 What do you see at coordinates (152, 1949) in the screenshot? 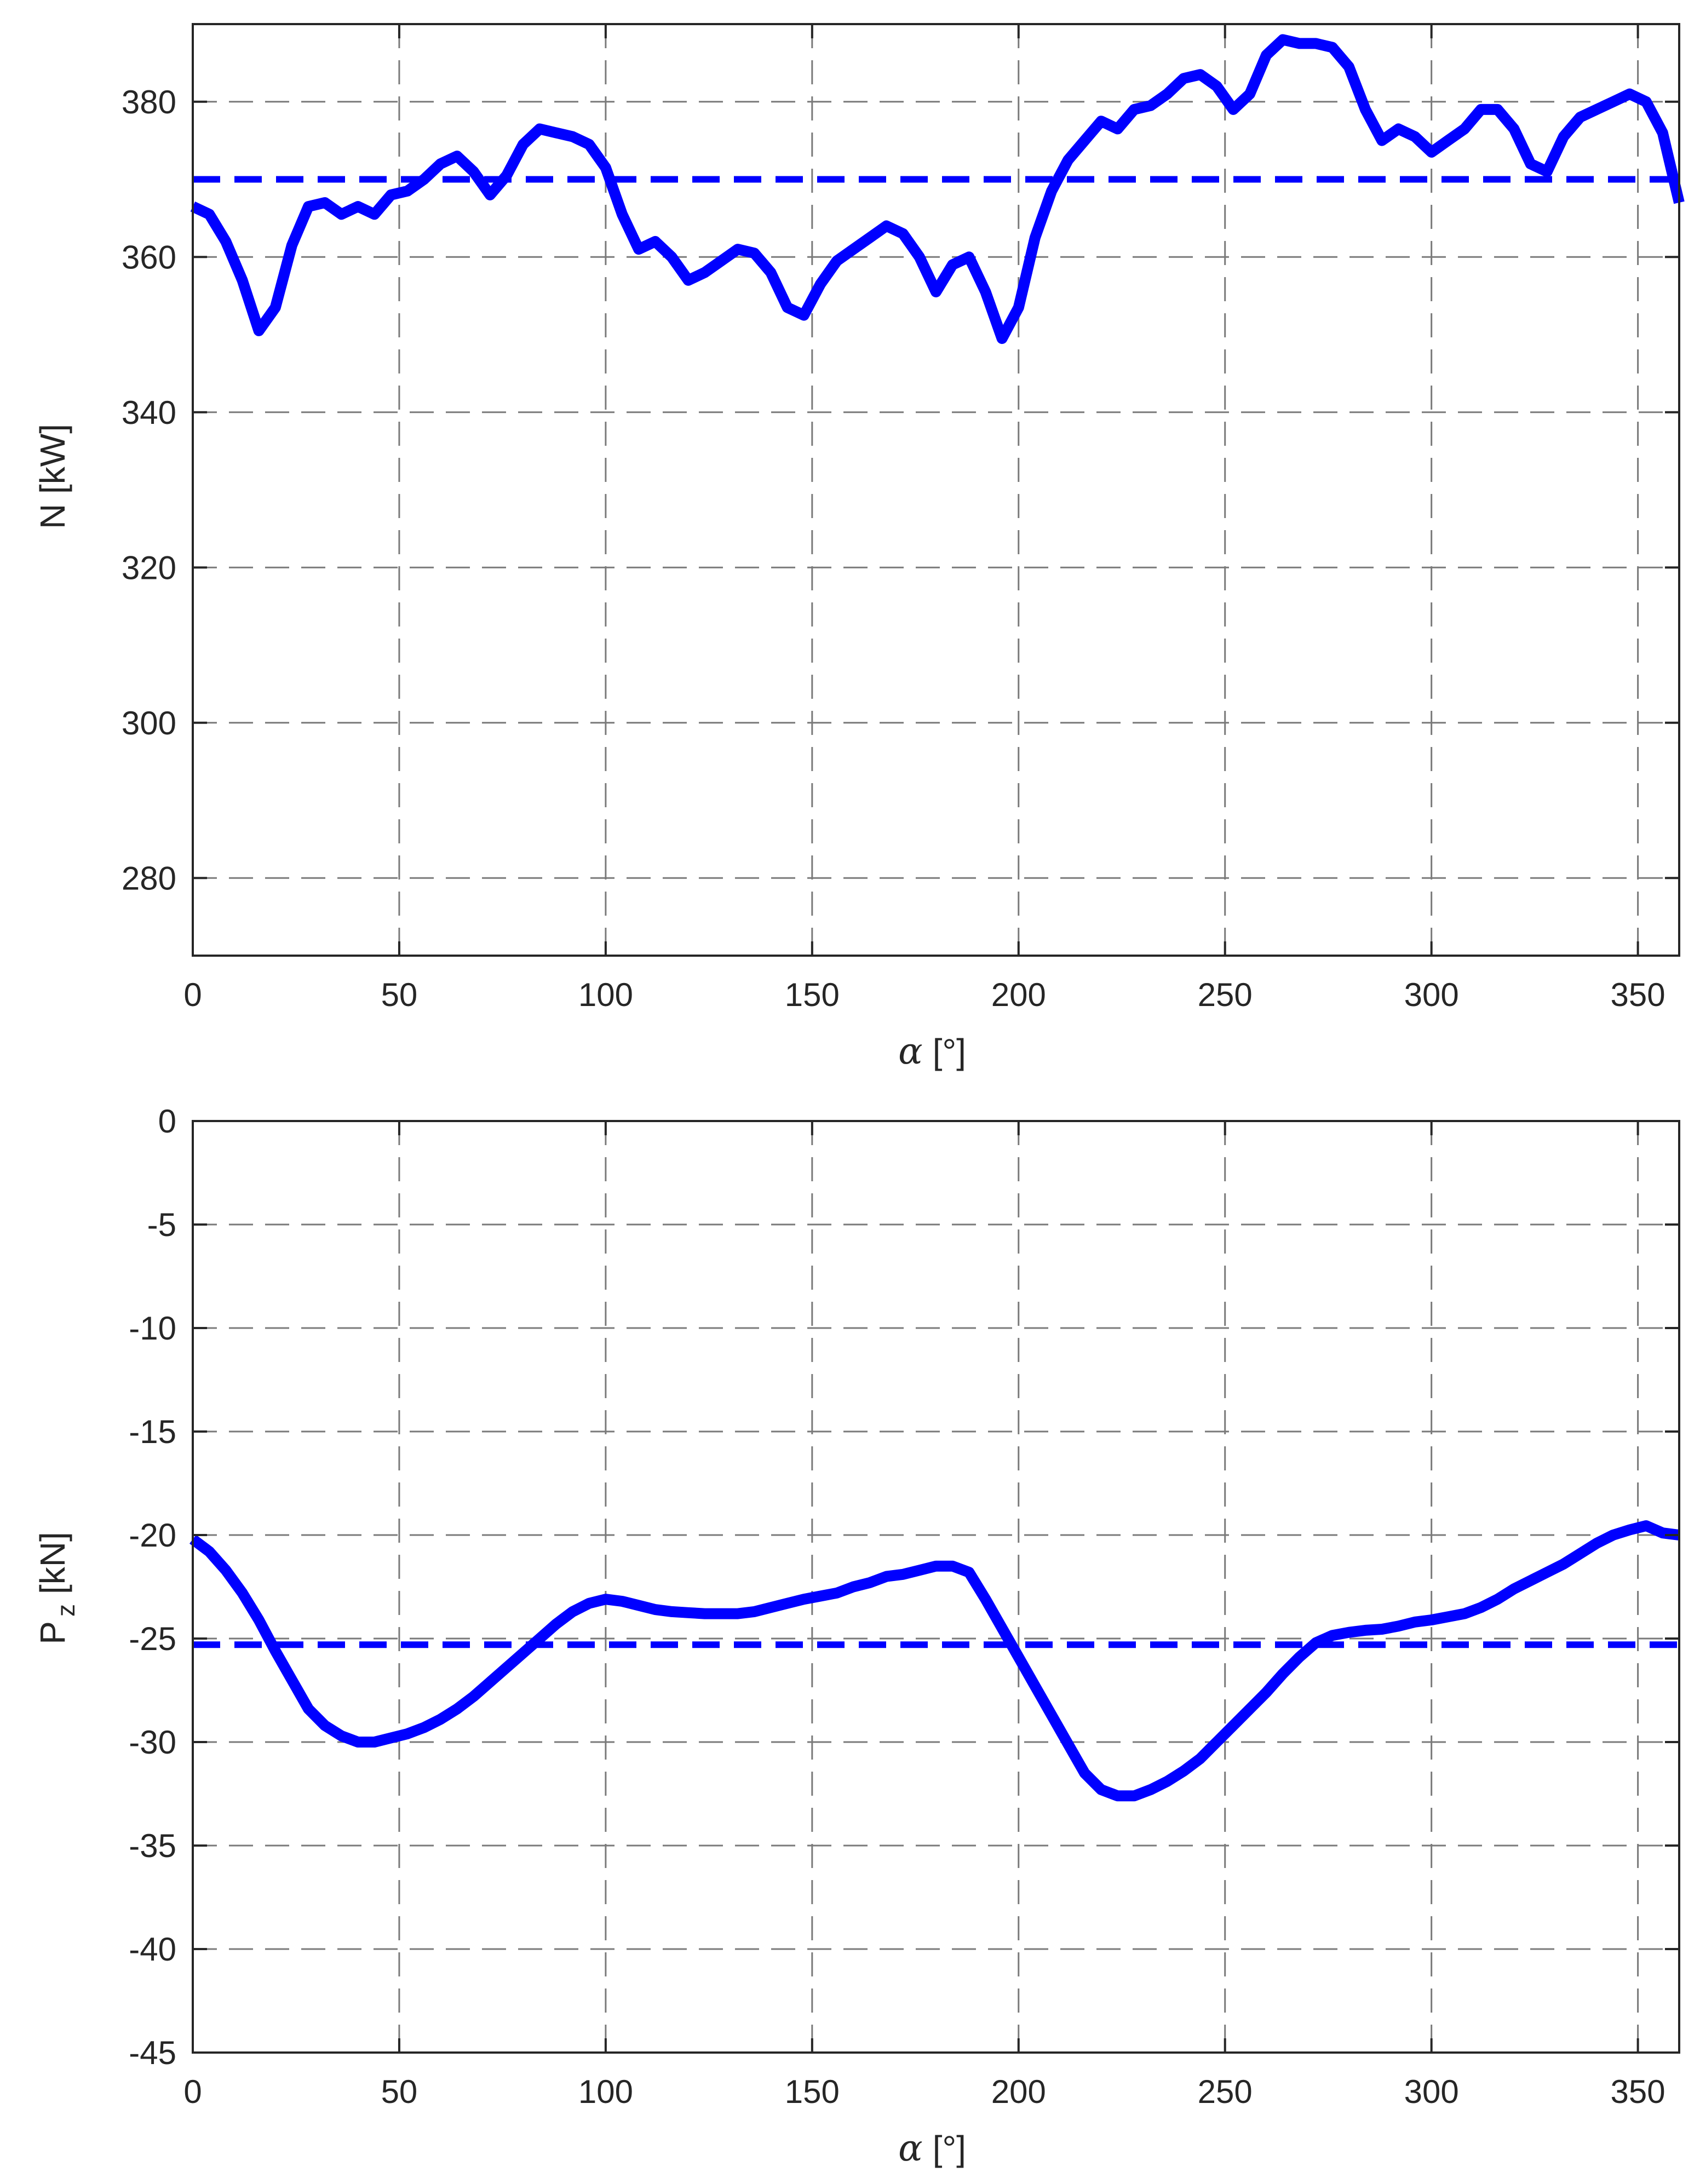
I see `force-chart-y-tick-label: -40` at bounding box center [152, 1949].